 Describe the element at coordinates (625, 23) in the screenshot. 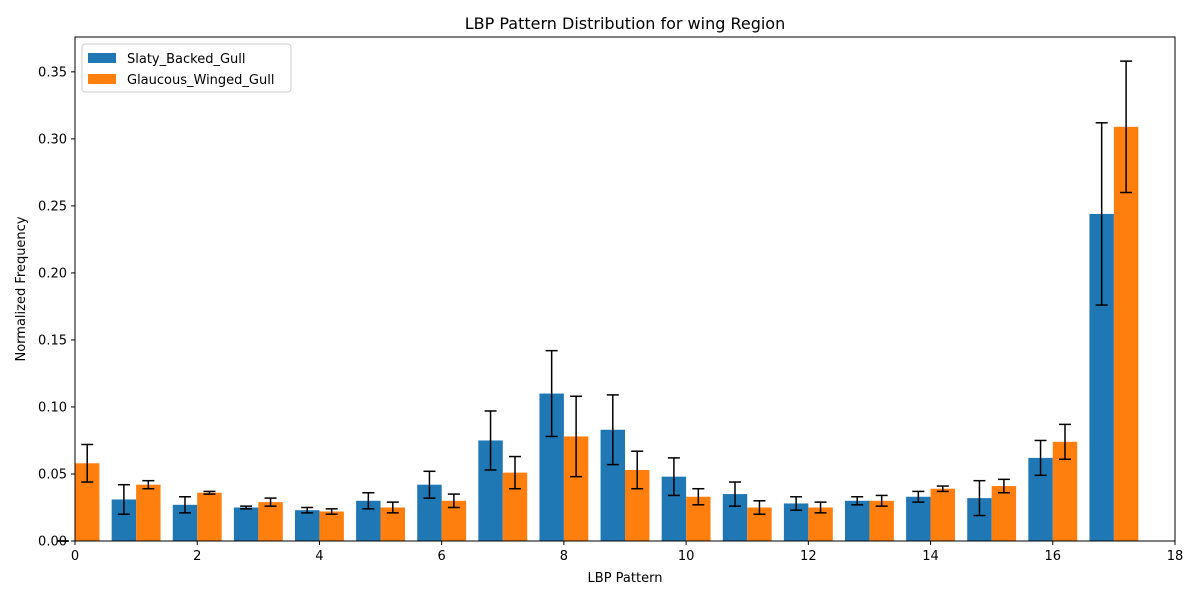

I see `chart-title: LBP Pattern Distribution for wing Region` at that location.